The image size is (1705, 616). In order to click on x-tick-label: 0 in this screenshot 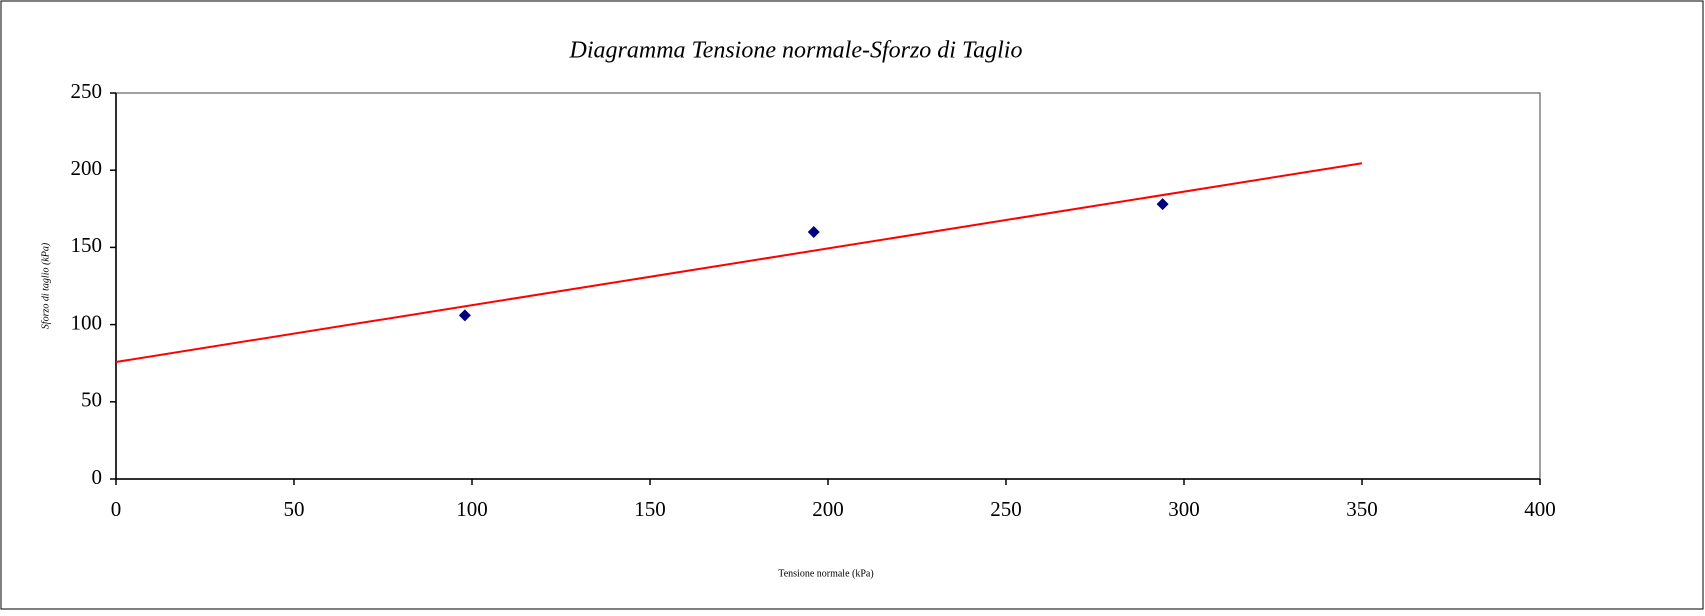, I will do `click(116, 509)`.